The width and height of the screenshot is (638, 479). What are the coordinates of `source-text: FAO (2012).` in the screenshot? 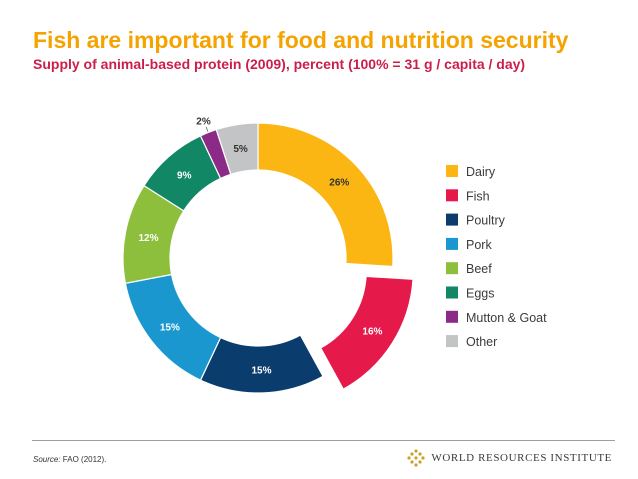 It's located at (83, 459).